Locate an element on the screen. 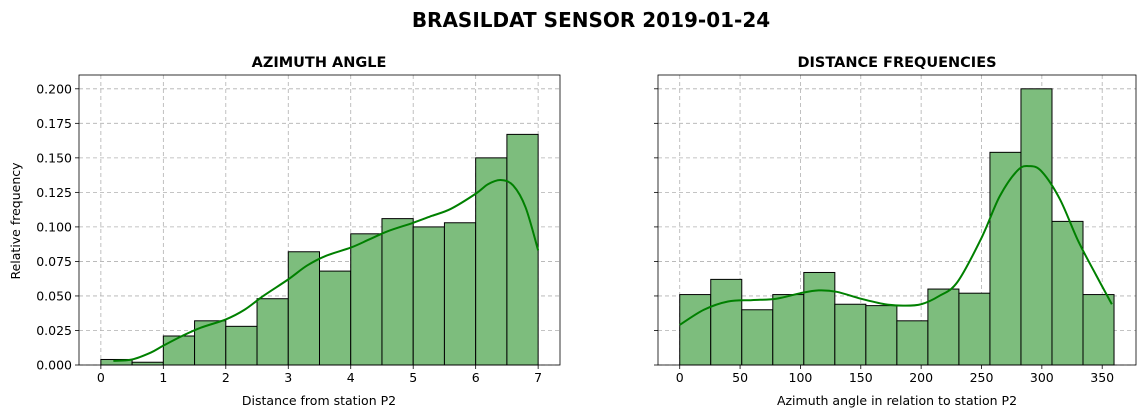 This screenshot has width=1147, height=418. x-tick-label: 50 is located at coordinates (740, 377).